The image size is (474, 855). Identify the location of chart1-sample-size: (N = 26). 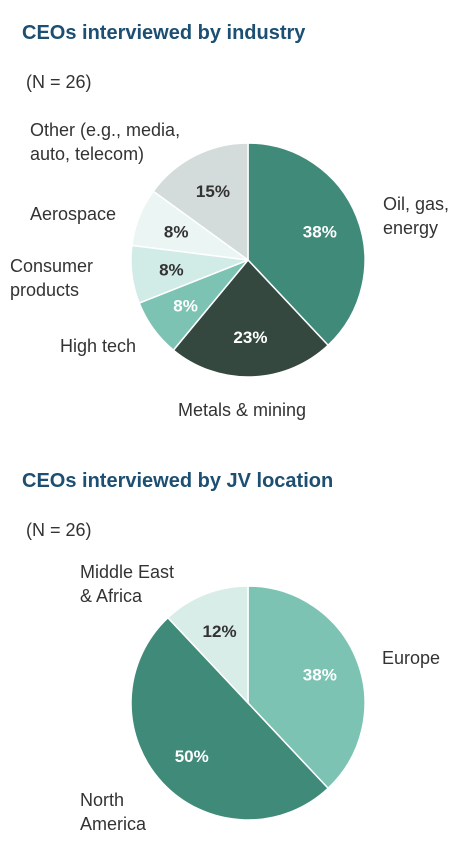
(59, 82).